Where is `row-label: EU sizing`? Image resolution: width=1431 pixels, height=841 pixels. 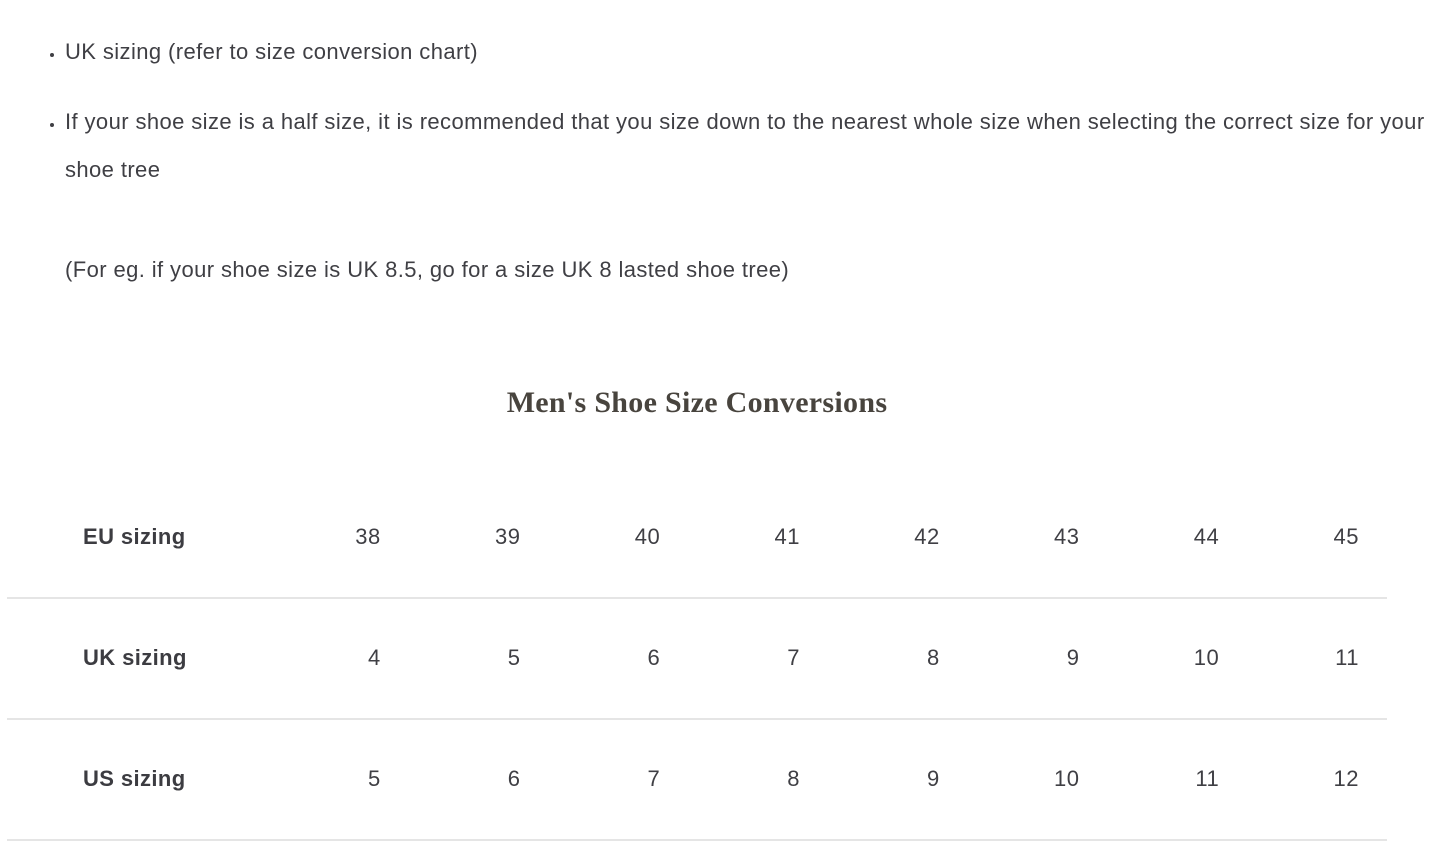 row-label: EU sizing is located at coordinates (134, 536).